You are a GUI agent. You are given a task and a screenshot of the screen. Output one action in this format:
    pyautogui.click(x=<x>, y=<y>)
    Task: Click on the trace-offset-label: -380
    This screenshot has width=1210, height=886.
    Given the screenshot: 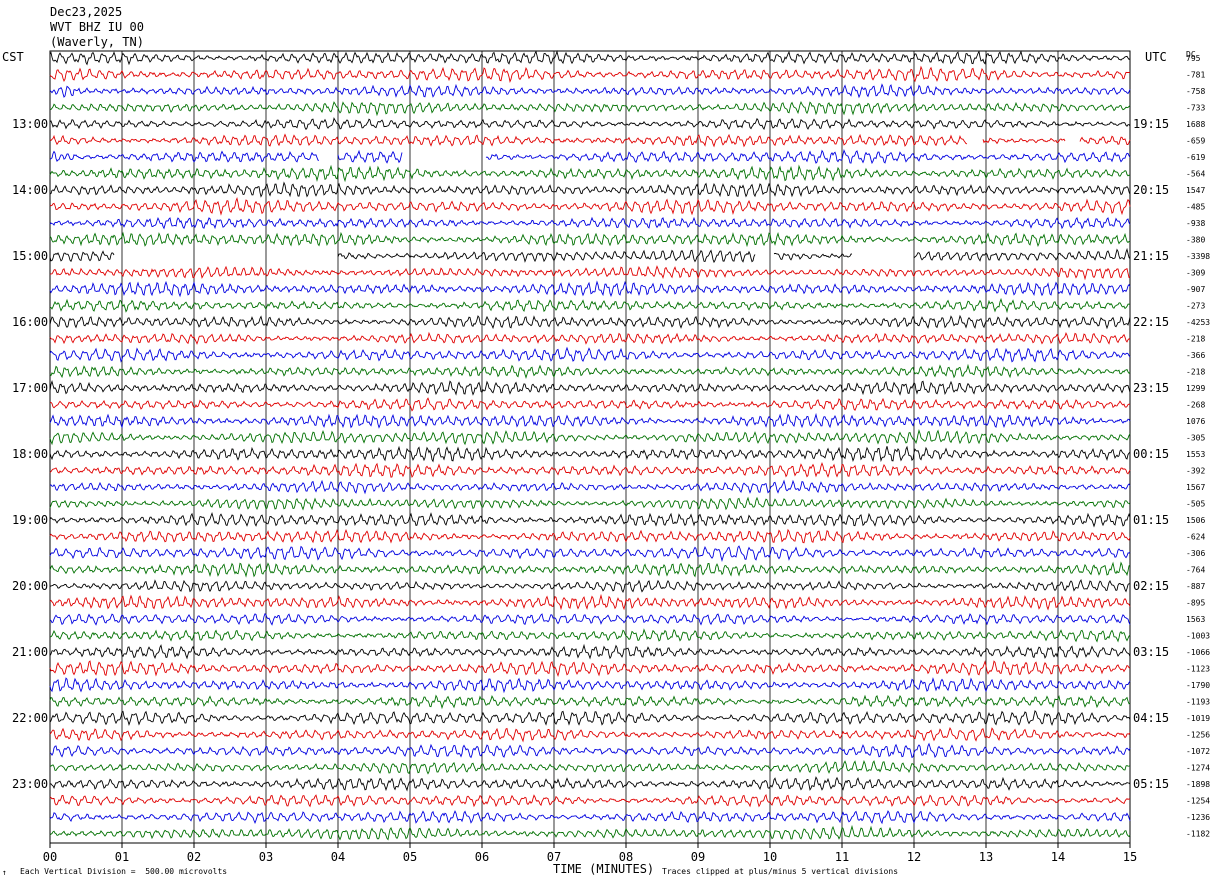 What is the action you would take?
    pyautogui.click(x=1195, y=240)
    